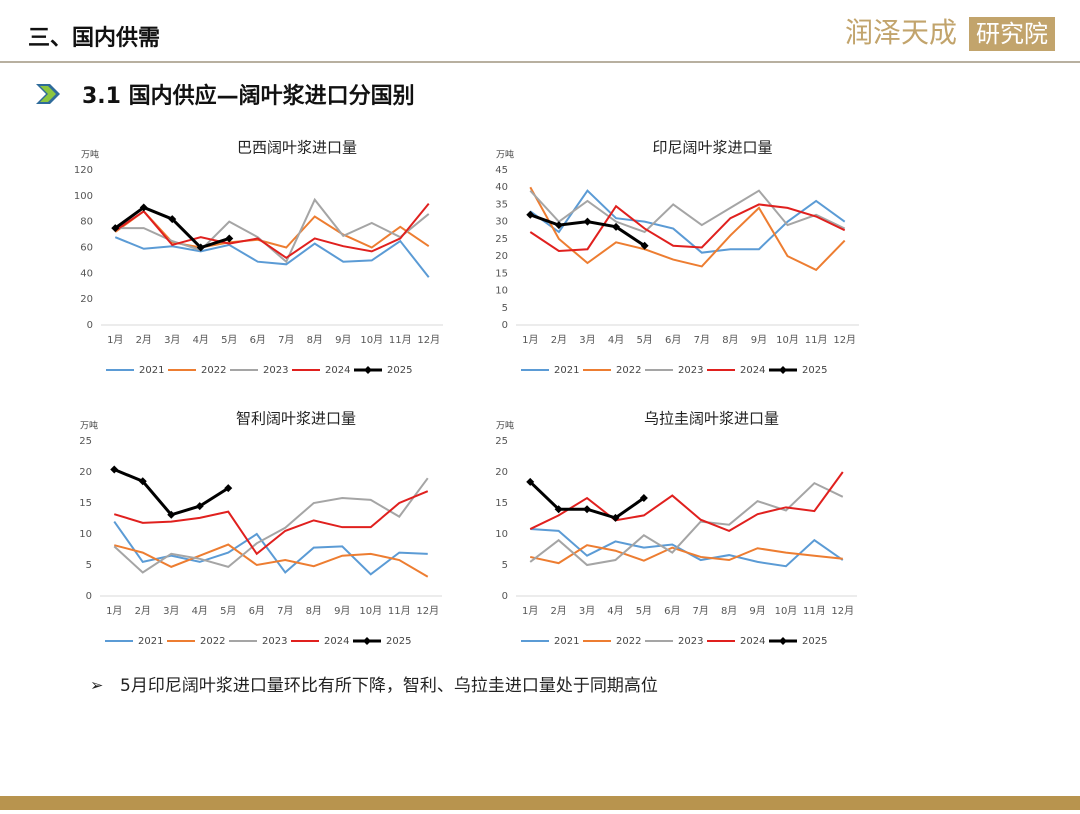 This screenshot has width=1080, height=814. What do you see at coordinates (48, 94) in the screenshot?
I see `section-icon-inner` at bounding box center [48, 94].